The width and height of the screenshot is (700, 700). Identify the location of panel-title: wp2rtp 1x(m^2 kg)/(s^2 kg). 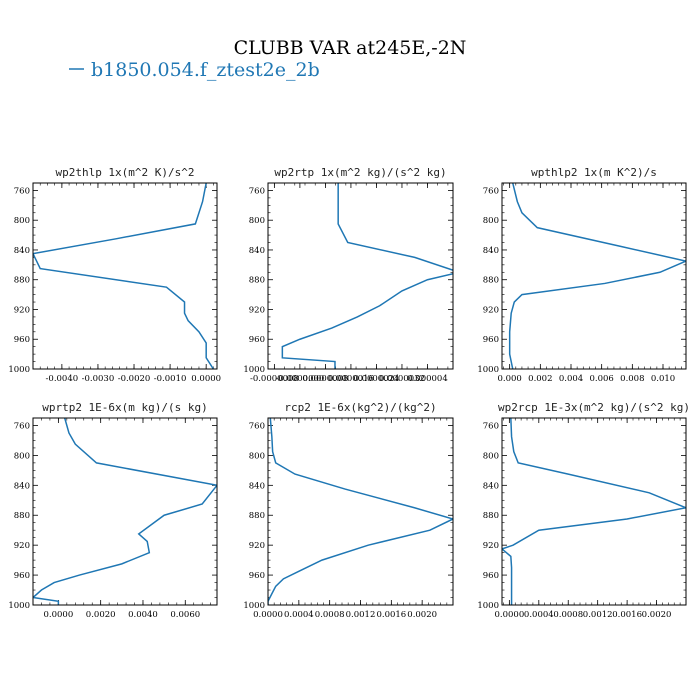
(360, 172).